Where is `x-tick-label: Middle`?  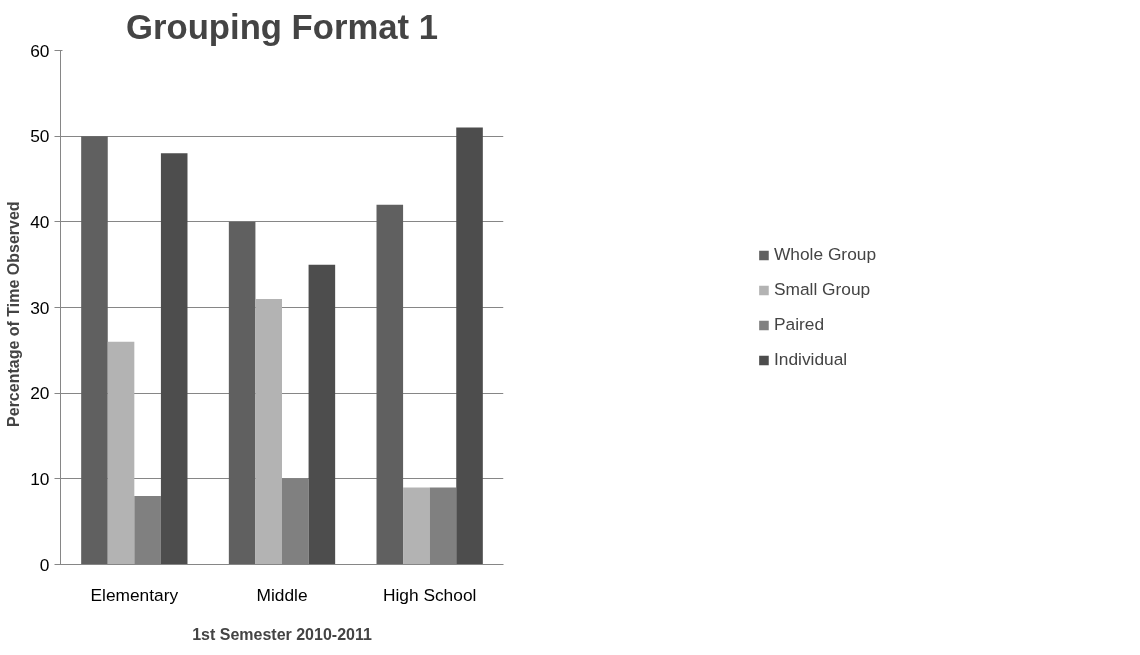
x-tick-label: Middle is located at coordinates (282, 594).